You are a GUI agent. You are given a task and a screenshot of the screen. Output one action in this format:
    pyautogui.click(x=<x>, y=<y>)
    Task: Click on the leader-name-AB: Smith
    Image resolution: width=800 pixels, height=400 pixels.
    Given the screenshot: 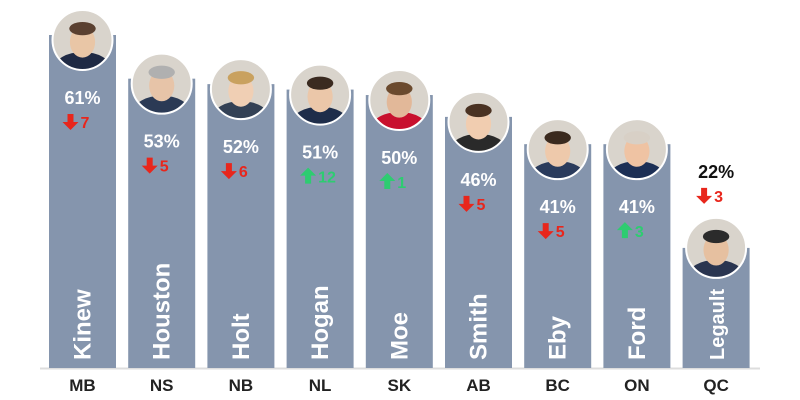 What is the action you would take?
    pyautogui.click(x=479, y=326)
    